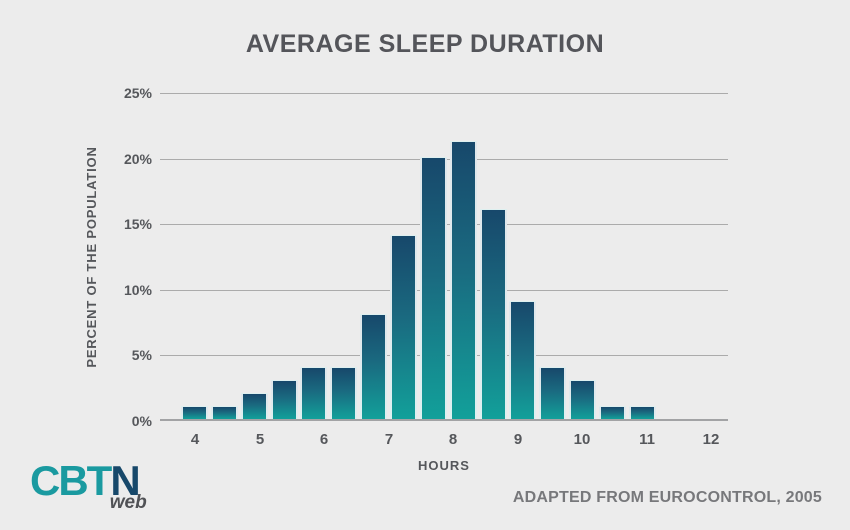  I want to click on x-tick-label-10: 10, so click(582, 439).